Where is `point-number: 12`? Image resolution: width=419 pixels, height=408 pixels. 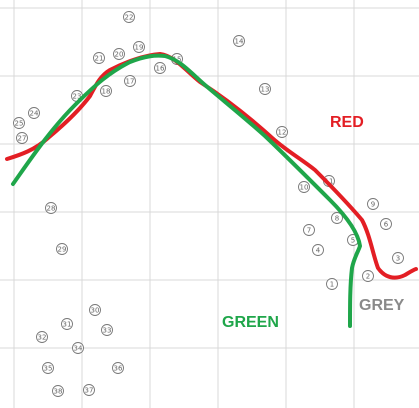
point-number: 12 is located at coordinates (282, 132).